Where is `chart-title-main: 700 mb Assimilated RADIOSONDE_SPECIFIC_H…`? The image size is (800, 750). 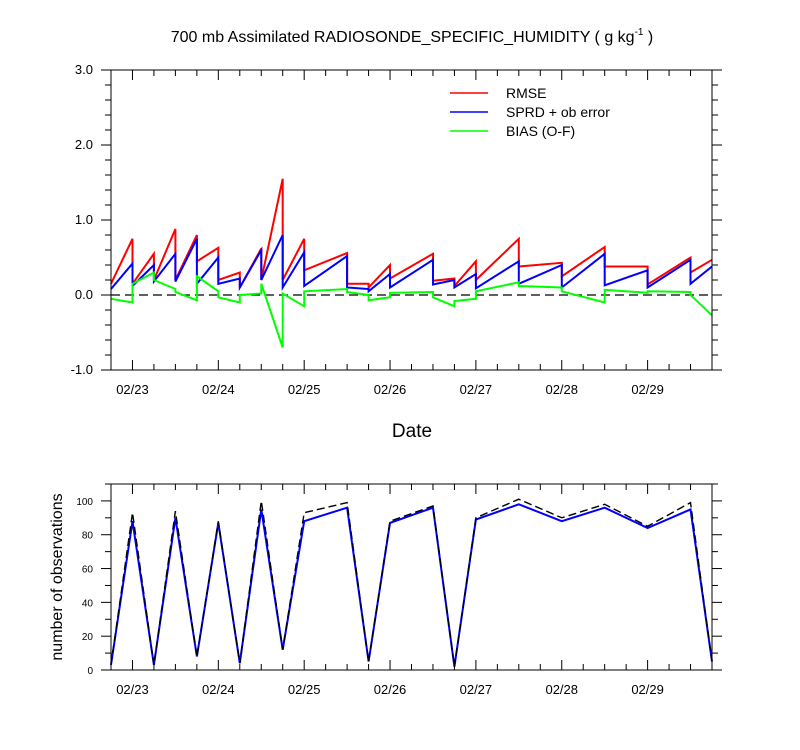 chart-title-main: 700 mb Assimilated RADIOSONDE_SPECIFIC_H… is located at coordinates (403, 37).